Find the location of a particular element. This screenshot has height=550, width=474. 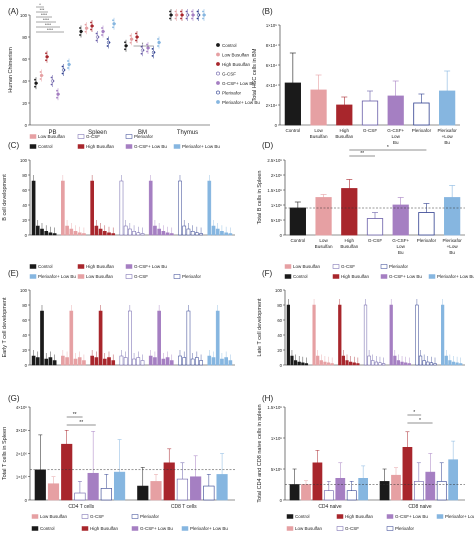

G-legend-marker is located at coordinates (85, 516).